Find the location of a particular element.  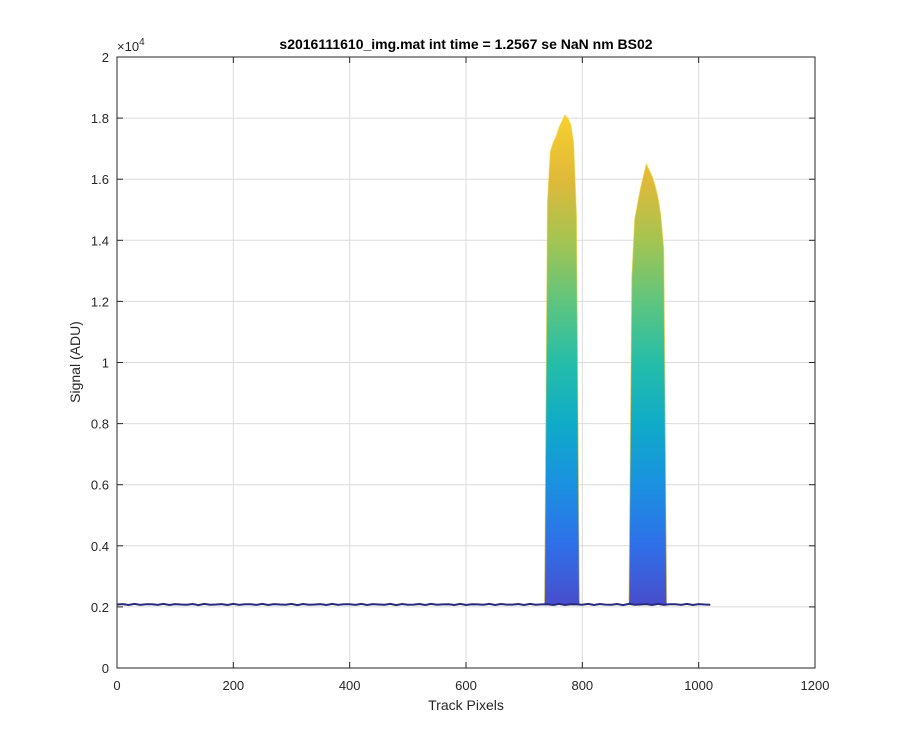

y-tick-label: 0.4 is located at coordinates (100, 546).